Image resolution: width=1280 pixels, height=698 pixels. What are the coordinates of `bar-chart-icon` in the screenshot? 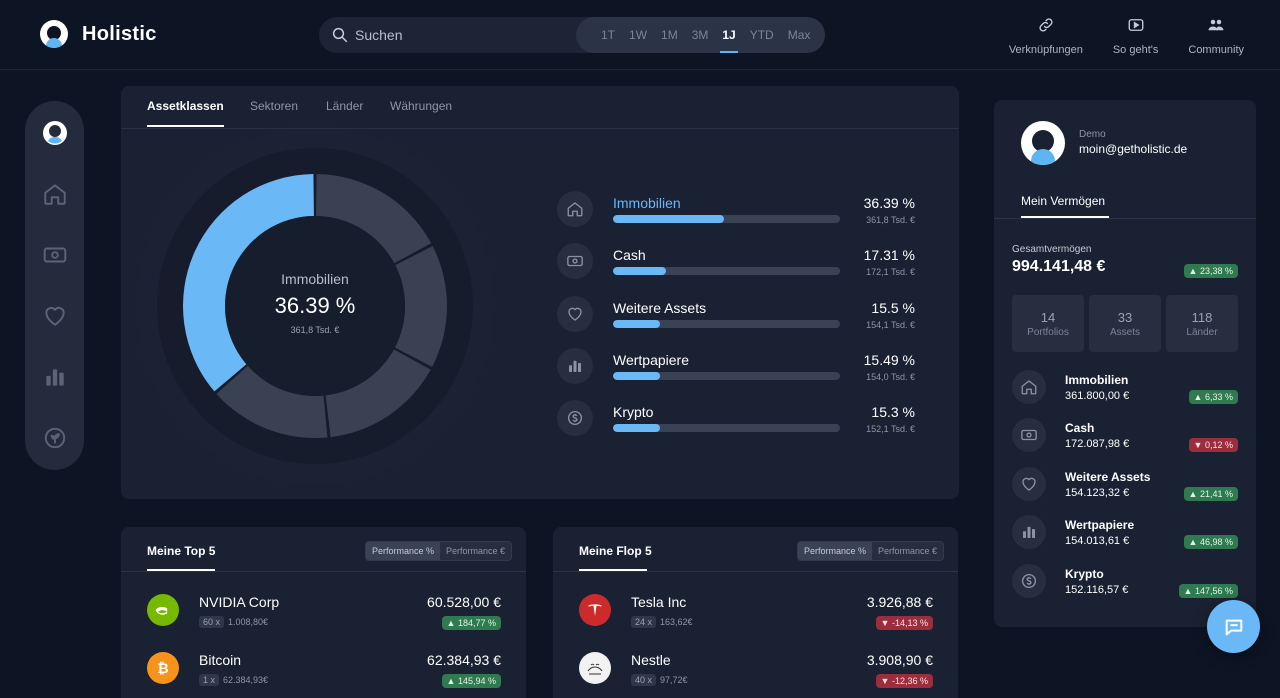 It's located at (55, 377).